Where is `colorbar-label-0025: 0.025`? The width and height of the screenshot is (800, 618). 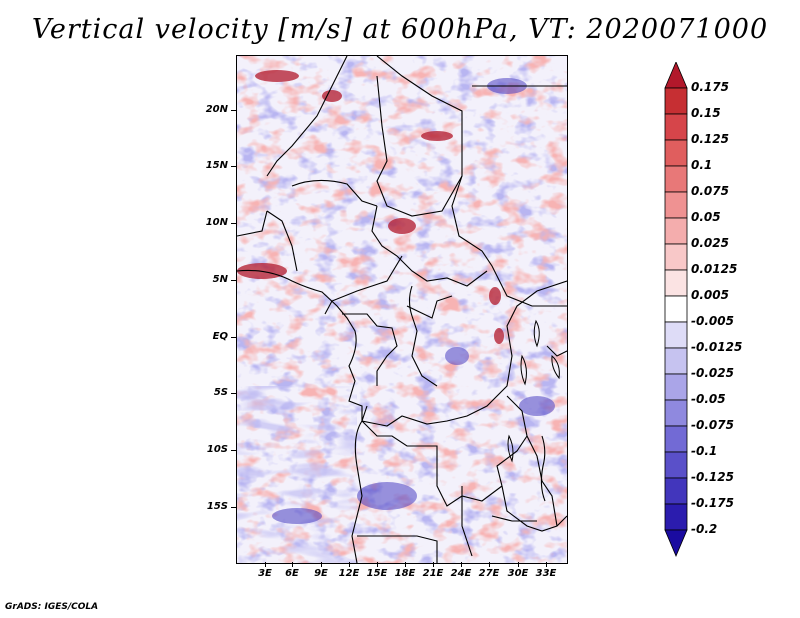
colorbar-label-0025: 0.025 is located at coordinates (710, 243).